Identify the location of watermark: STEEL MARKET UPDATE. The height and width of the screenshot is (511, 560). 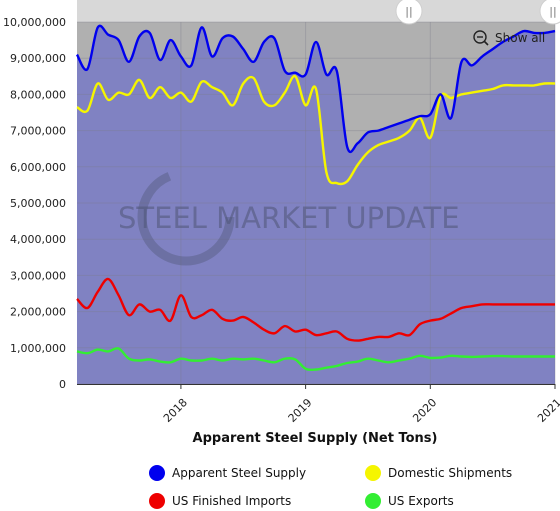
(289, 217).